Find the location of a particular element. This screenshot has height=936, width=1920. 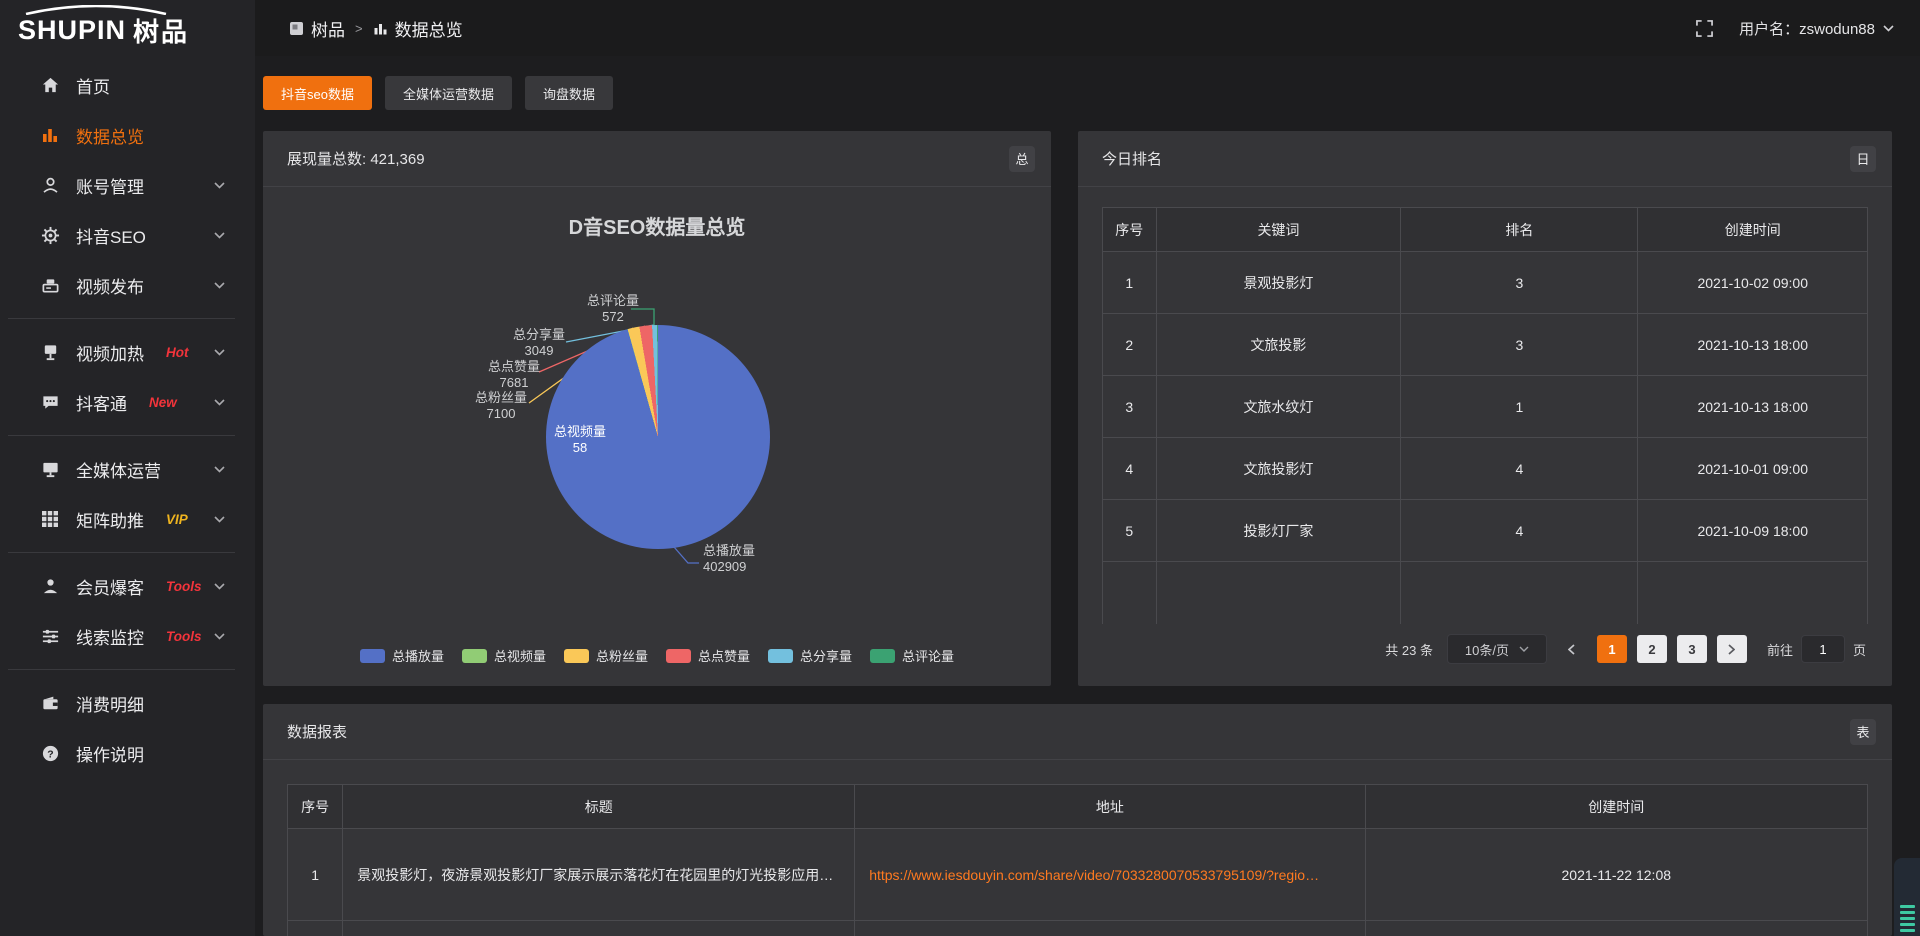

breadcrumb-current: 数据总览 is located at coordinates (418, 28).